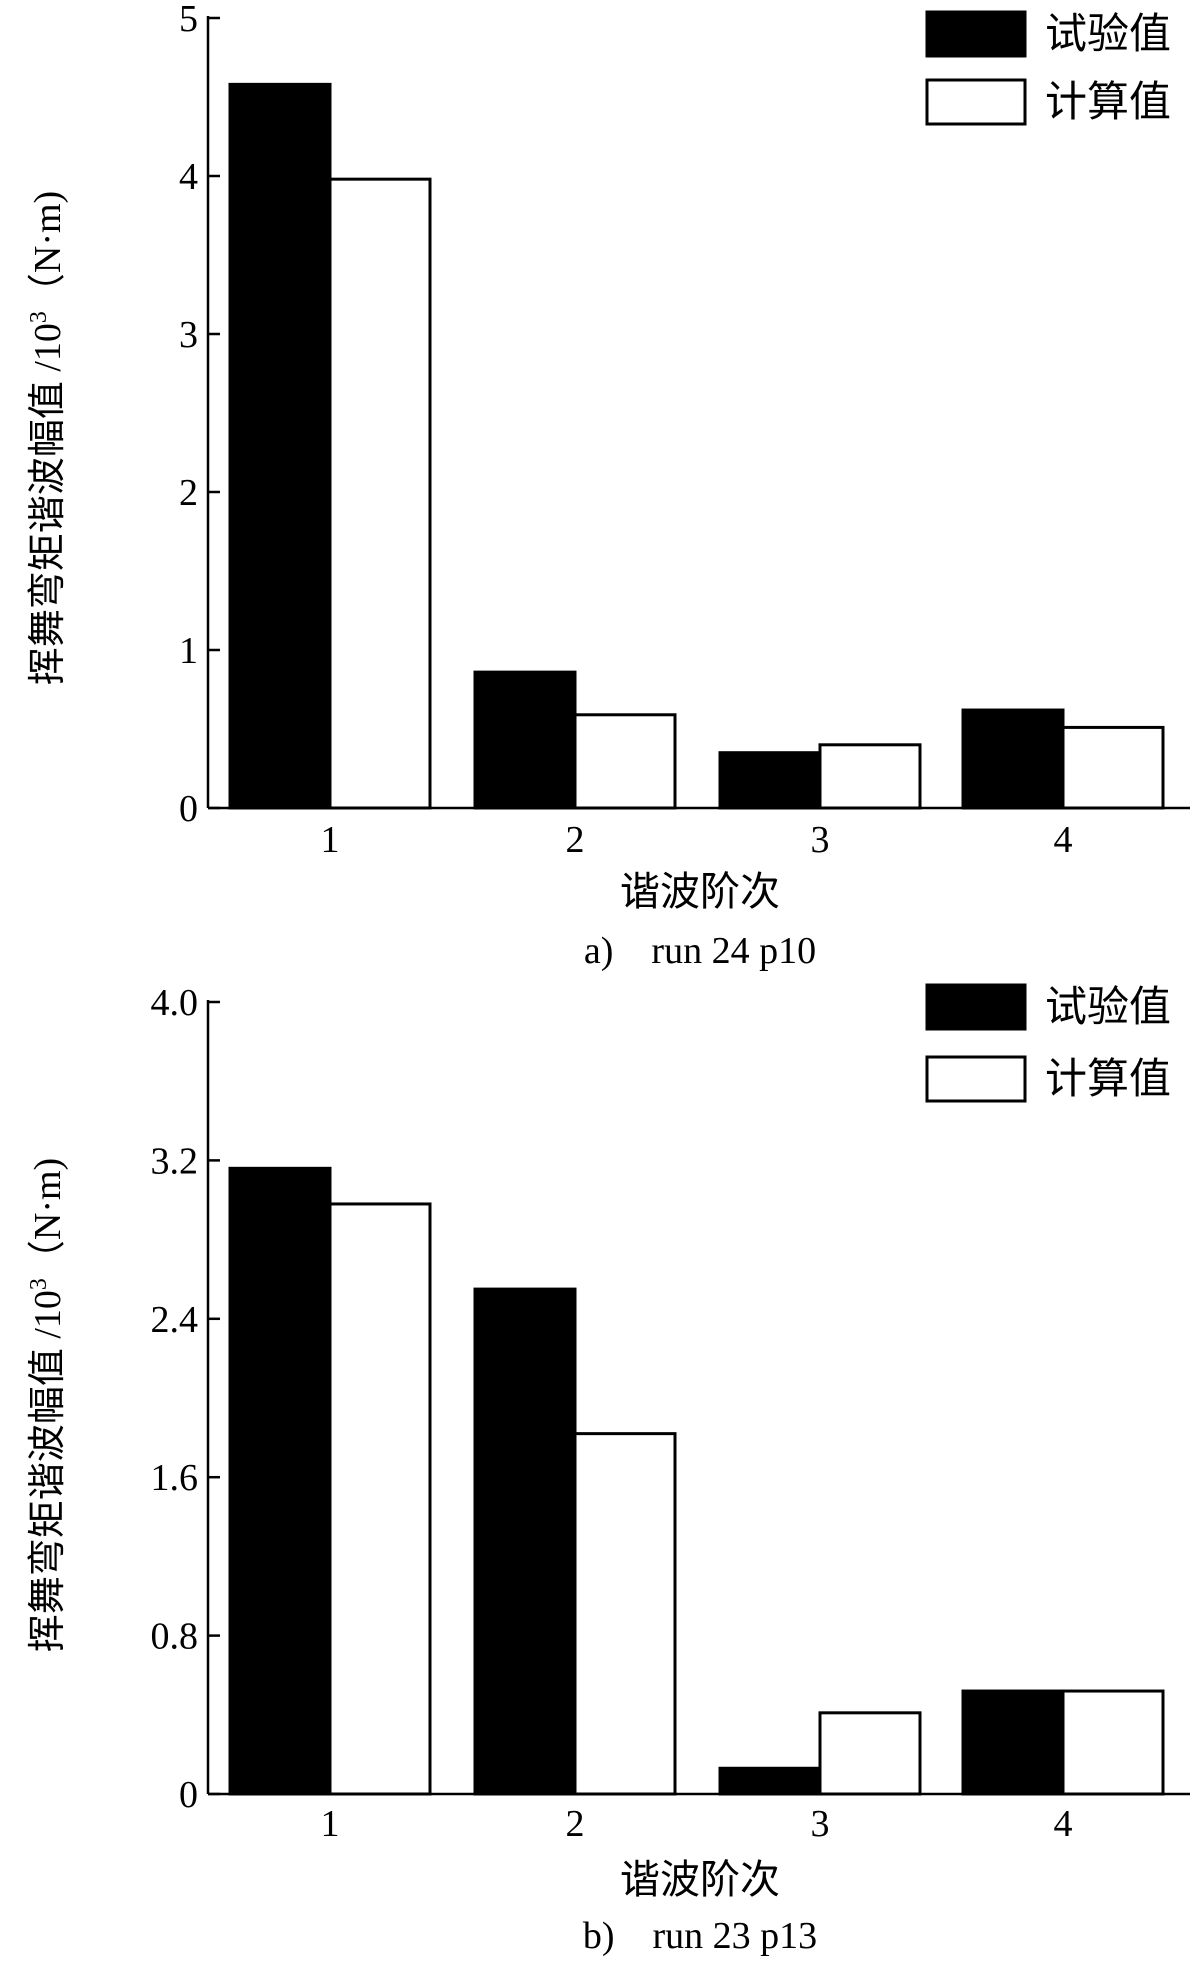 This screenshot has height=1971, width=1200. I want to click on y-tick-label: 3.2, so click(175, 1161).